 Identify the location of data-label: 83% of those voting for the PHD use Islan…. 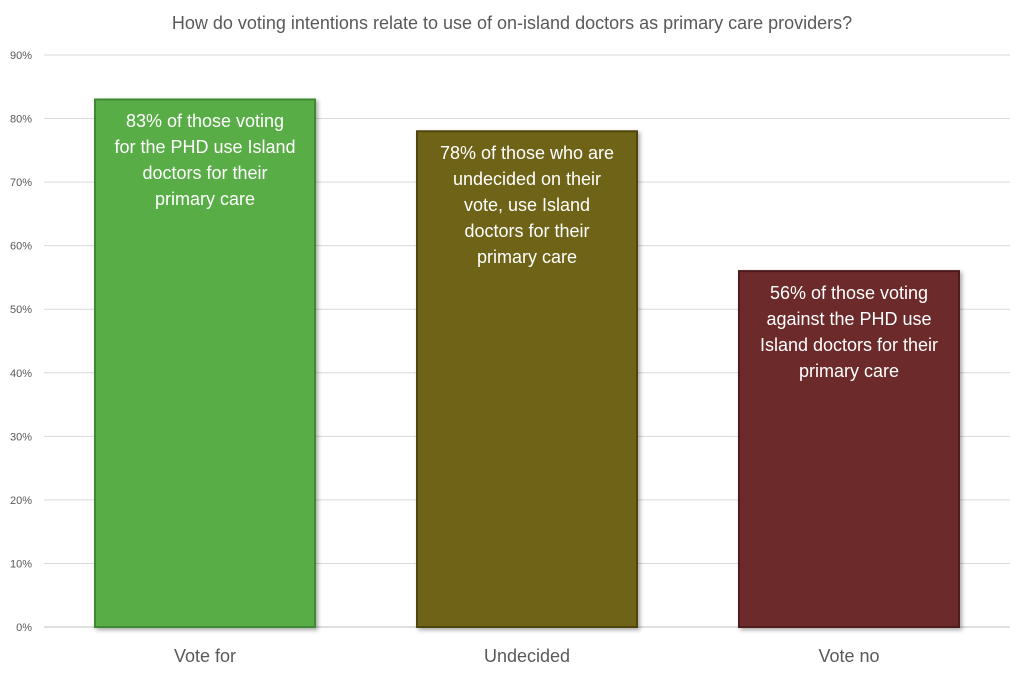
(205, 160).